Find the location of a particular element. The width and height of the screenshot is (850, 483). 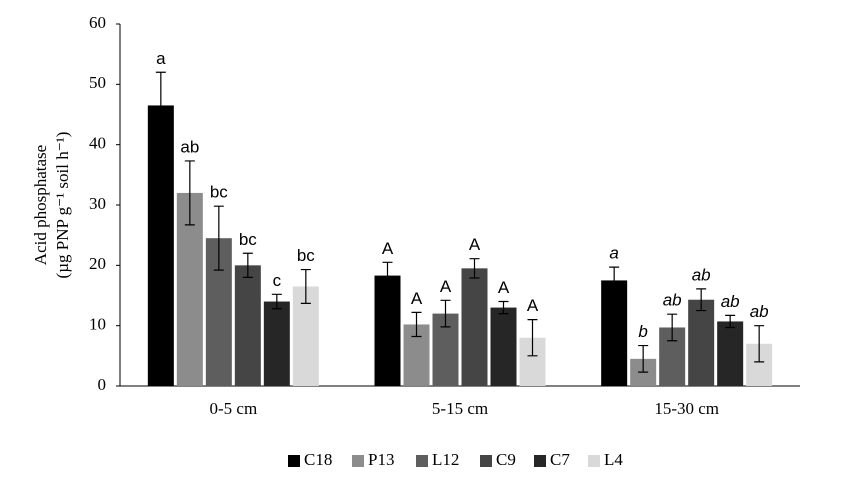

legend-label: C18 is located at coordinates (318, 459).